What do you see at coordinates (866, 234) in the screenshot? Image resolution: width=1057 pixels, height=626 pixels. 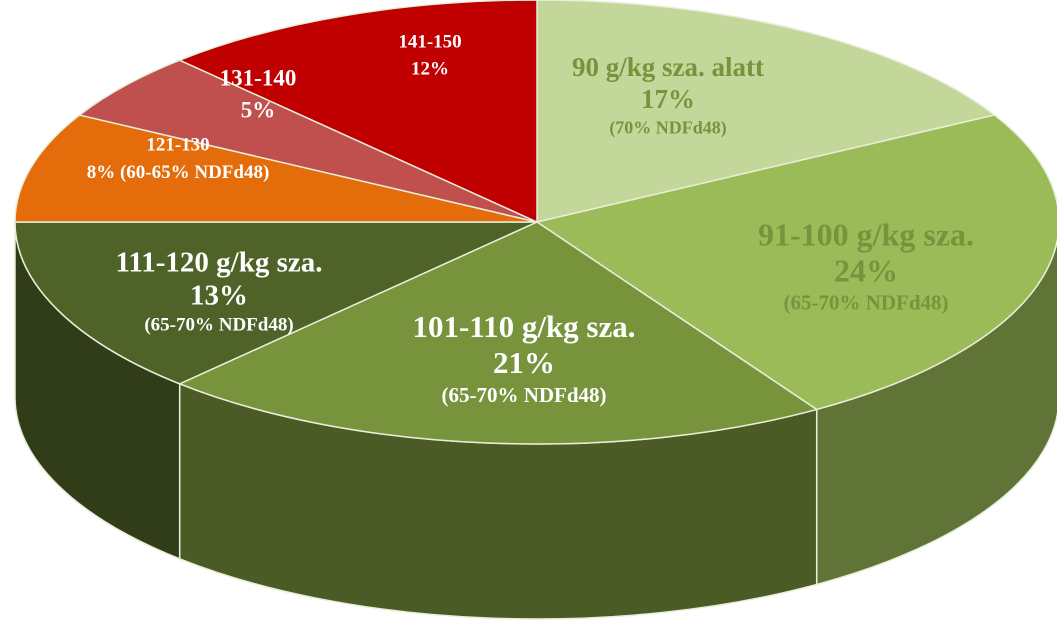 I see `slice-label: 91-100 g/kg sza.` at bounding box center [866, 234].